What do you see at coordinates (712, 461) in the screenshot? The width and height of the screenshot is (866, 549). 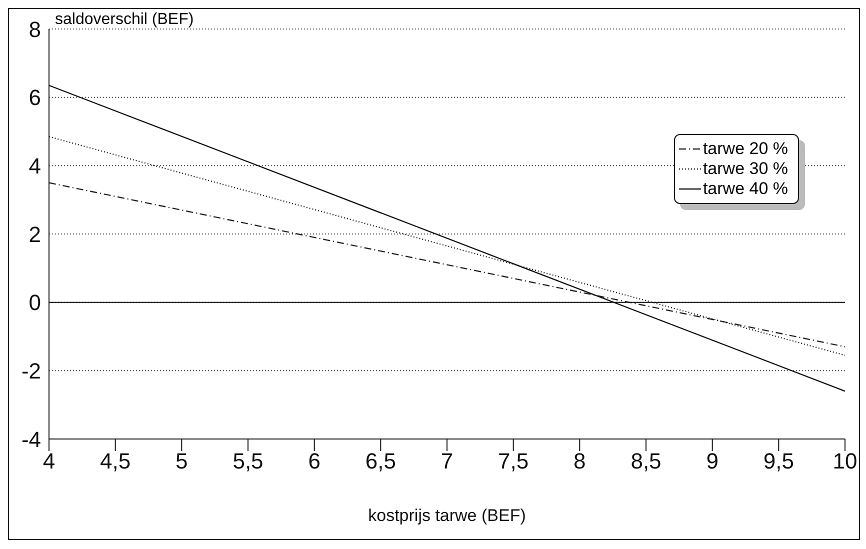 I see `x-tick-label: 9` at bounding box center [712, 461].